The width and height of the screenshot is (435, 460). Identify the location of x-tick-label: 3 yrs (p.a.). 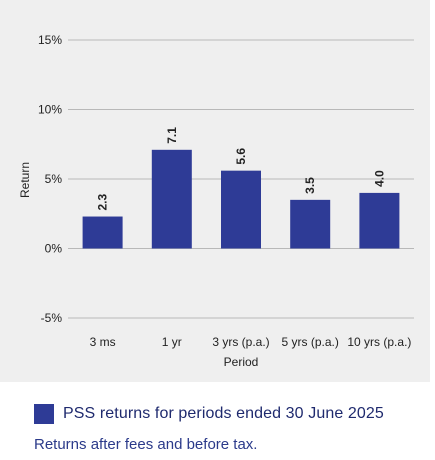
(240, 342).